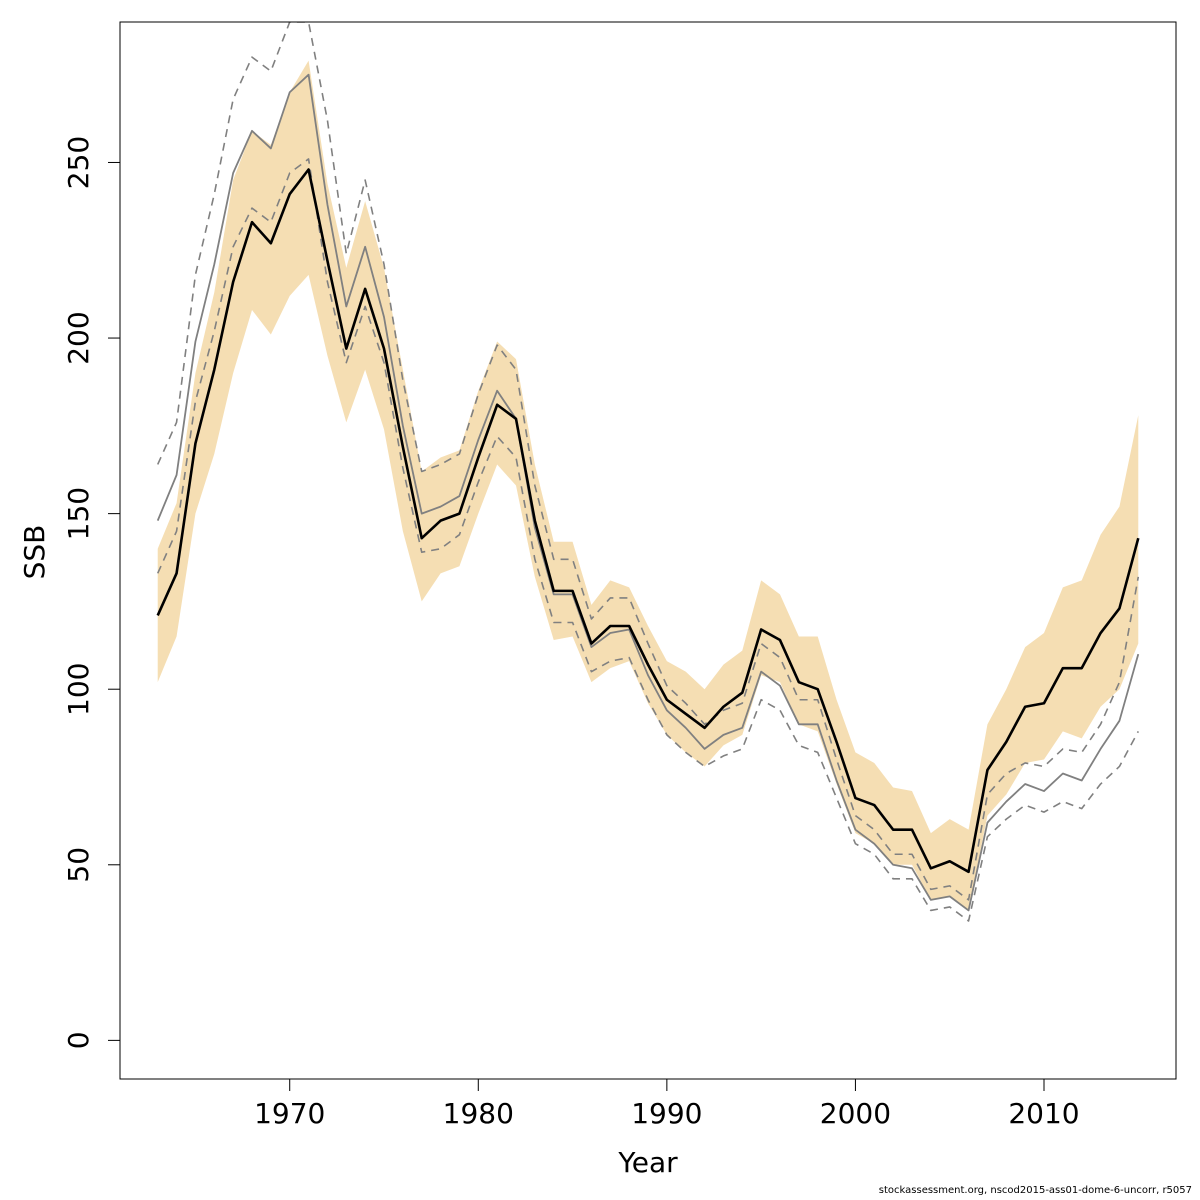 The width and height of the screenshot is (1200, 1200). Describe the element at coordinates (289, 1113) in the screenshot. I see `x-tick-label: 1970` at that location.